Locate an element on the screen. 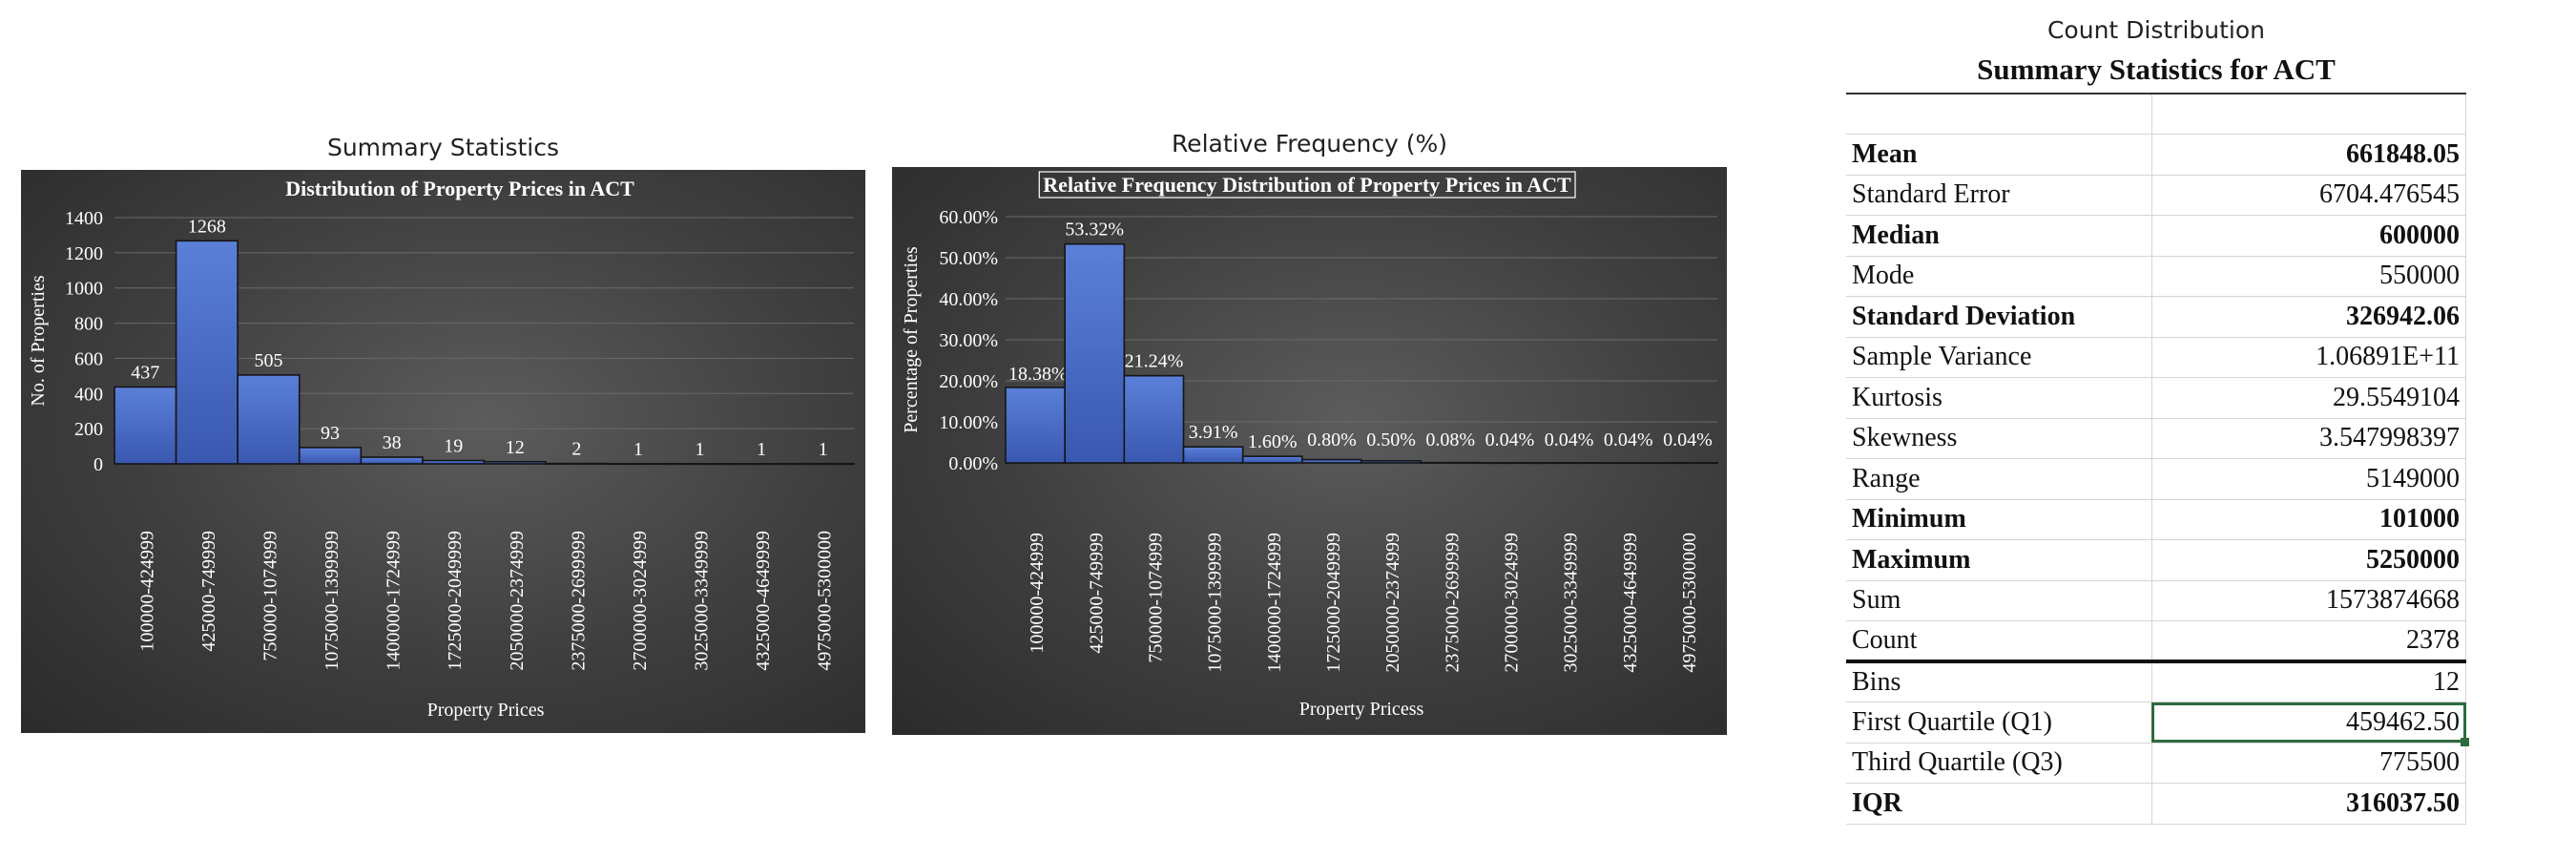  stats-label-cell: Standard Deviation is located at coordinates (1999, 317).